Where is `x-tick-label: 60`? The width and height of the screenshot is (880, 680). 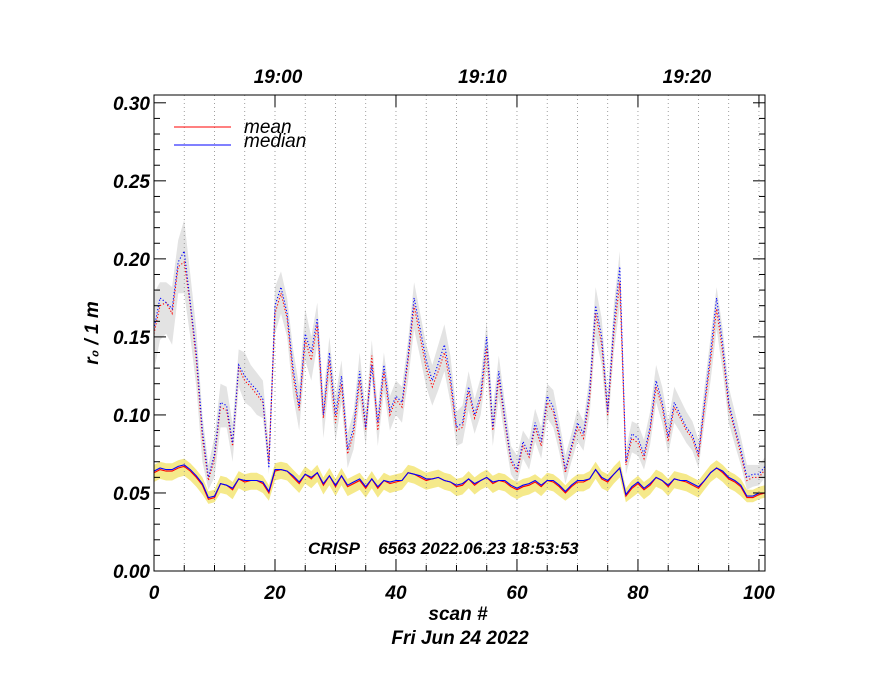
x-tick-label: 60 is located at coordinates (517, 593).